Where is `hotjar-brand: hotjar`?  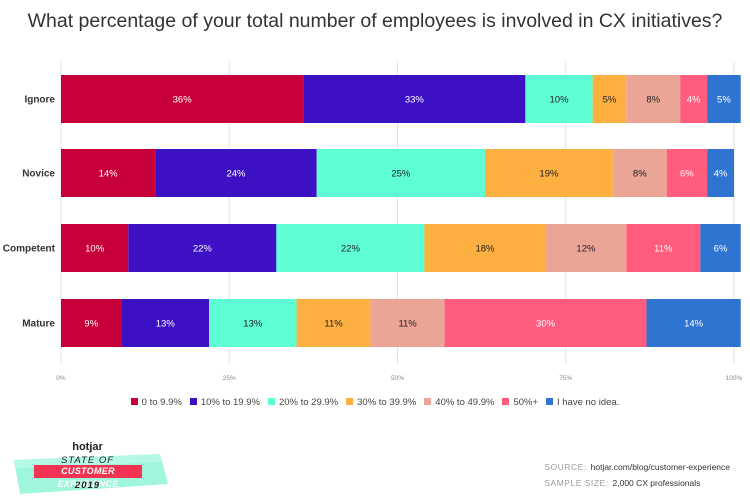 hotjar-brand: hotjar is located at coordinates (87, 447).